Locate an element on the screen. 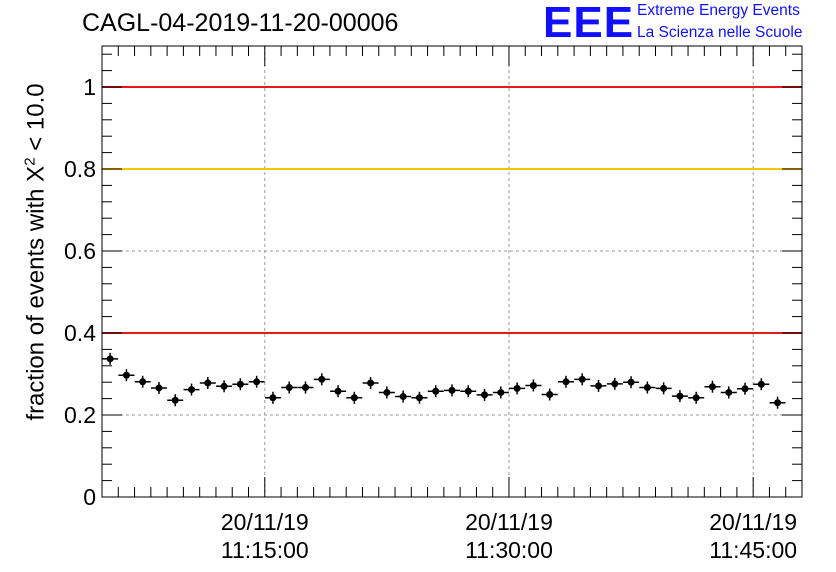 This screenshot has width=836, height=572. x-tick-time-label: 11:15:00 is located at coordinates (265, 550).